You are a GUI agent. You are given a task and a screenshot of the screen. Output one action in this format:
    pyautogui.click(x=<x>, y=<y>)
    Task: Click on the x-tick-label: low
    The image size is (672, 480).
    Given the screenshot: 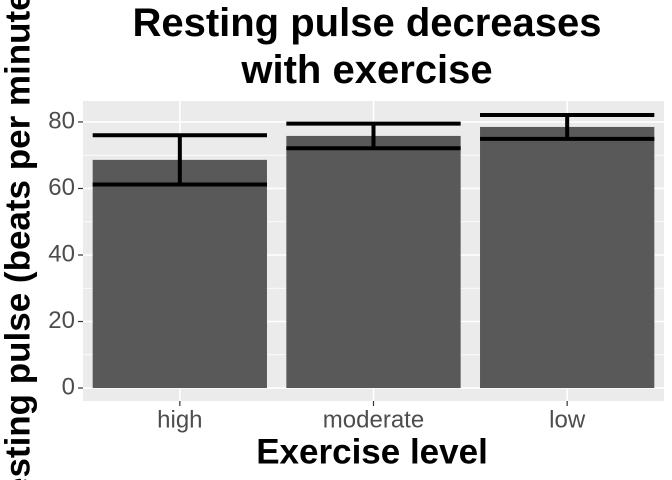 What is the action you would take?
    pyautogui.click(x=567, y=419)
    